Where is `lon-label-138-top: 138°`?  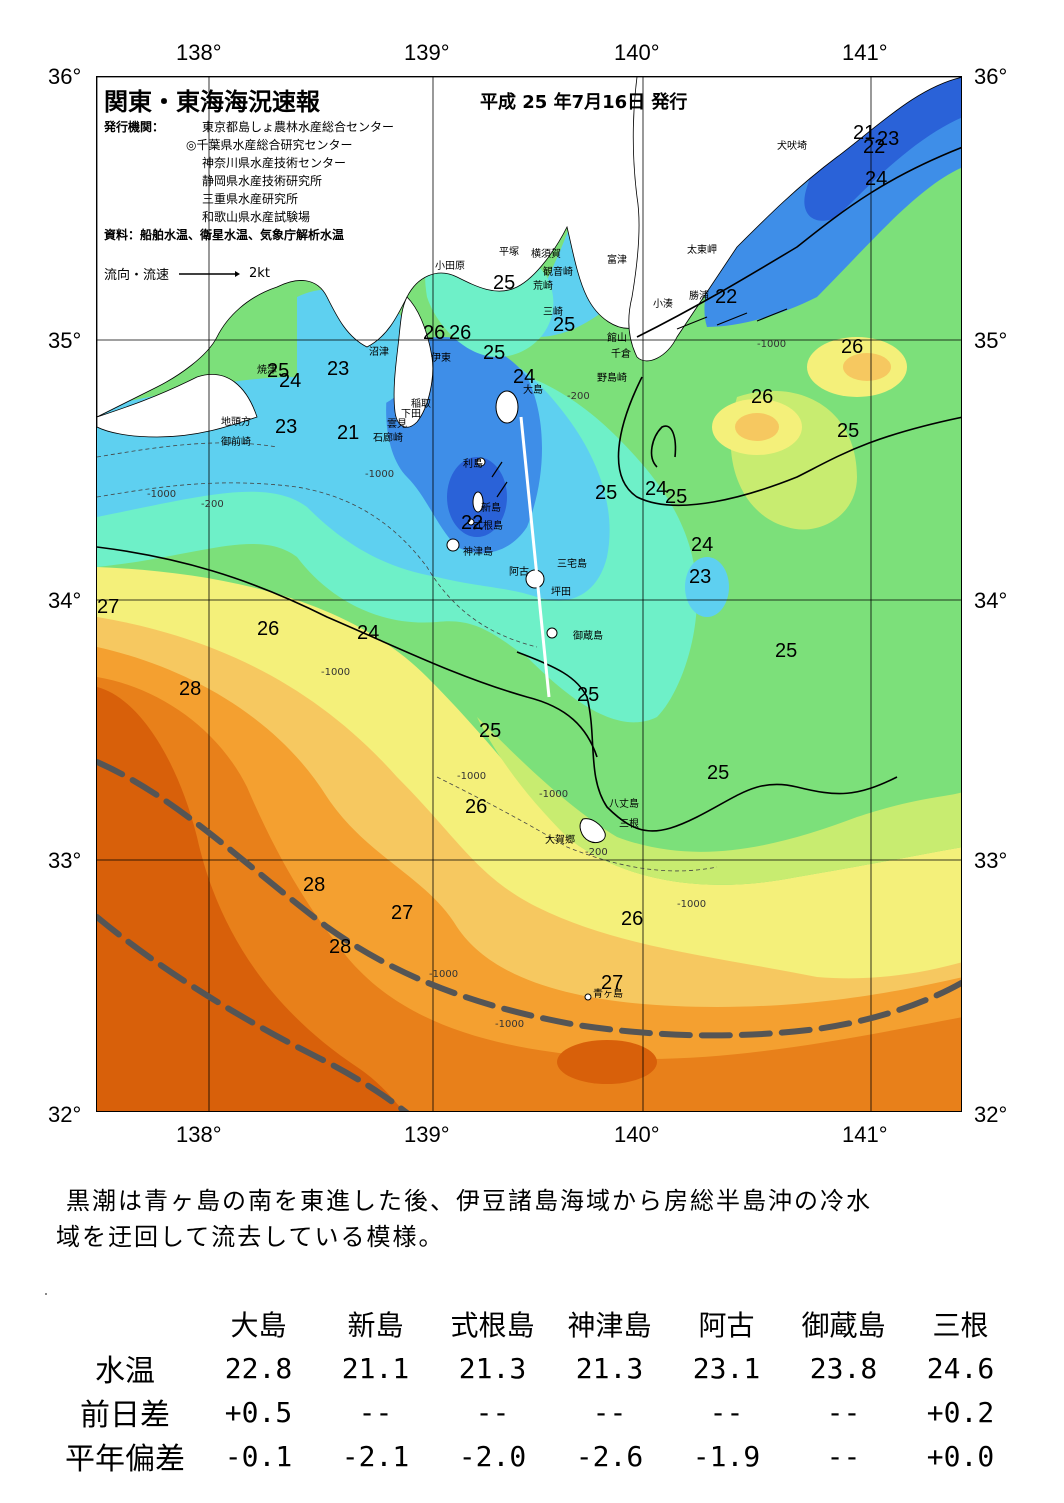
lon-label-138-top: 138° is located at coordinates (199, 52).